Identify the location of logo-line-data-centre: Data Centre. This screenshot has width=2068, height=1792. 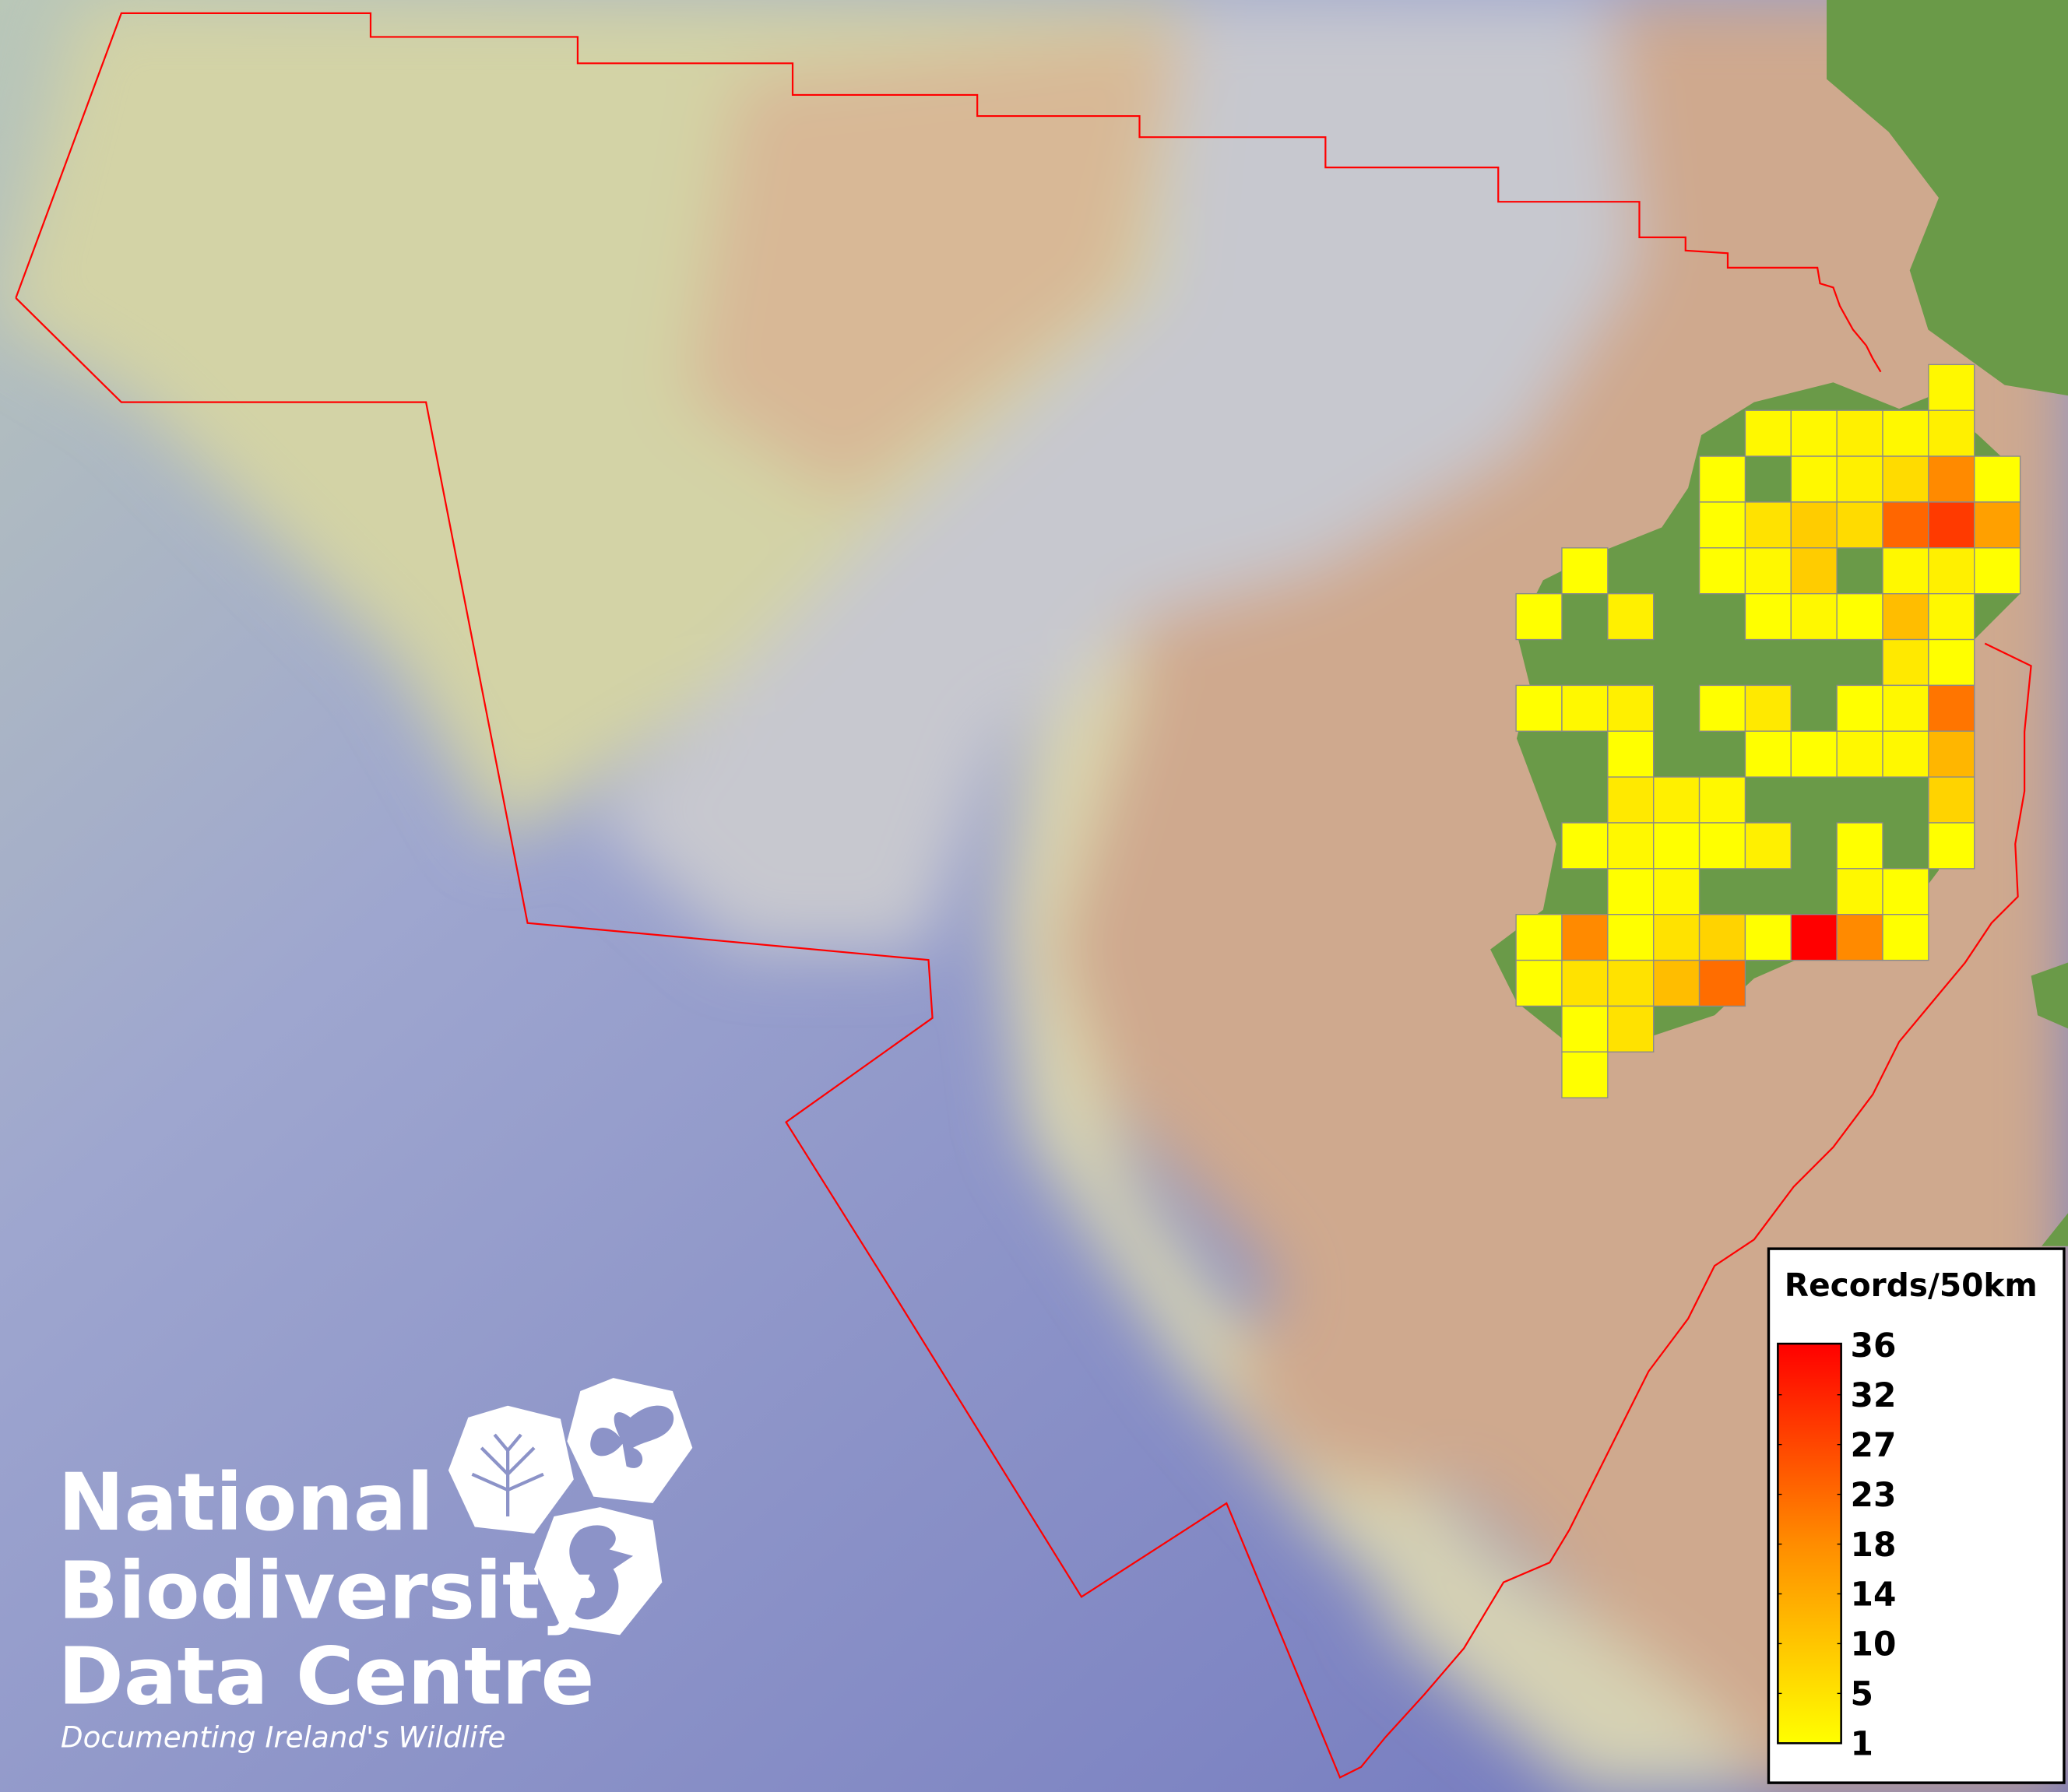
(326, 1677).